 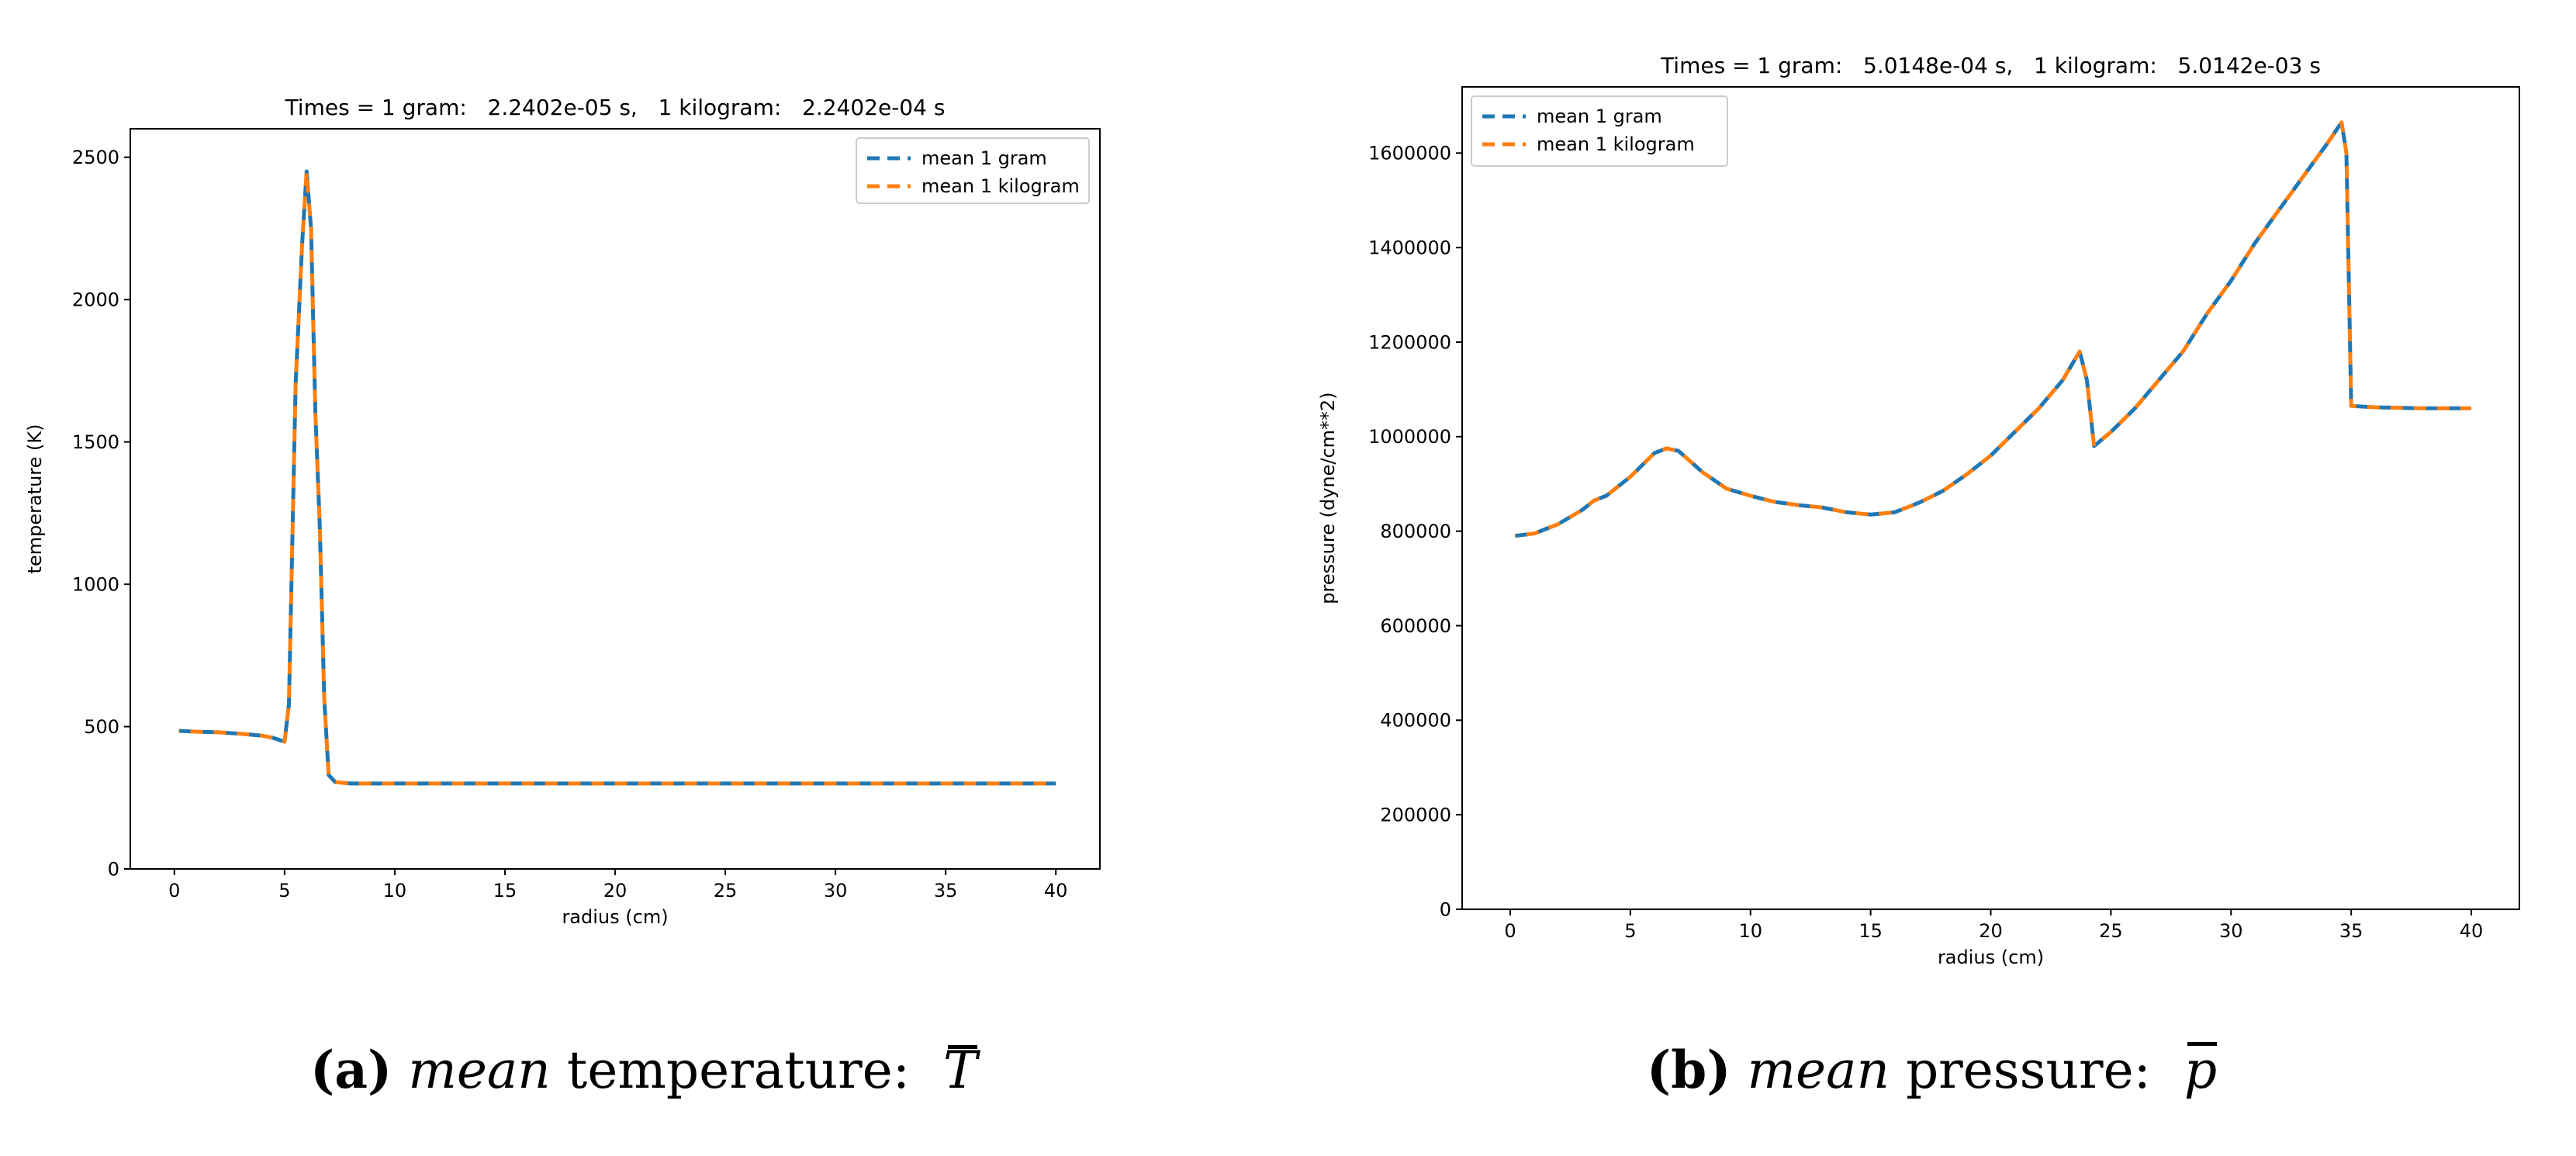 What do you see at coordinates (1818, 1070) in the screenshot?
I see `caption-b-italic: mean` at bounding box center [1818, 1070].